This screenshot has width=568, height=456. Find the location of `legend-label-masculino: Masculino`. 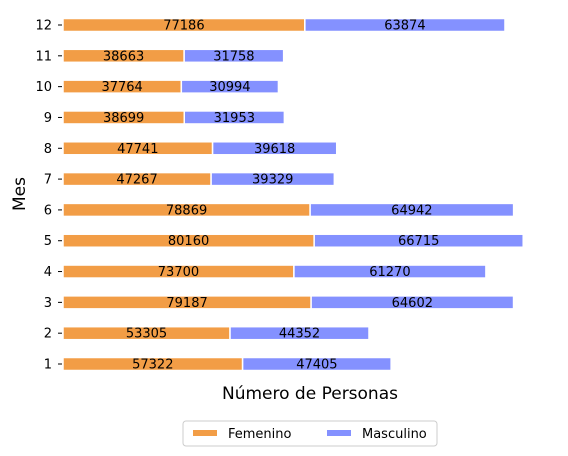

legend-label-masculino: Masculino is located at coordinates (394, 434).